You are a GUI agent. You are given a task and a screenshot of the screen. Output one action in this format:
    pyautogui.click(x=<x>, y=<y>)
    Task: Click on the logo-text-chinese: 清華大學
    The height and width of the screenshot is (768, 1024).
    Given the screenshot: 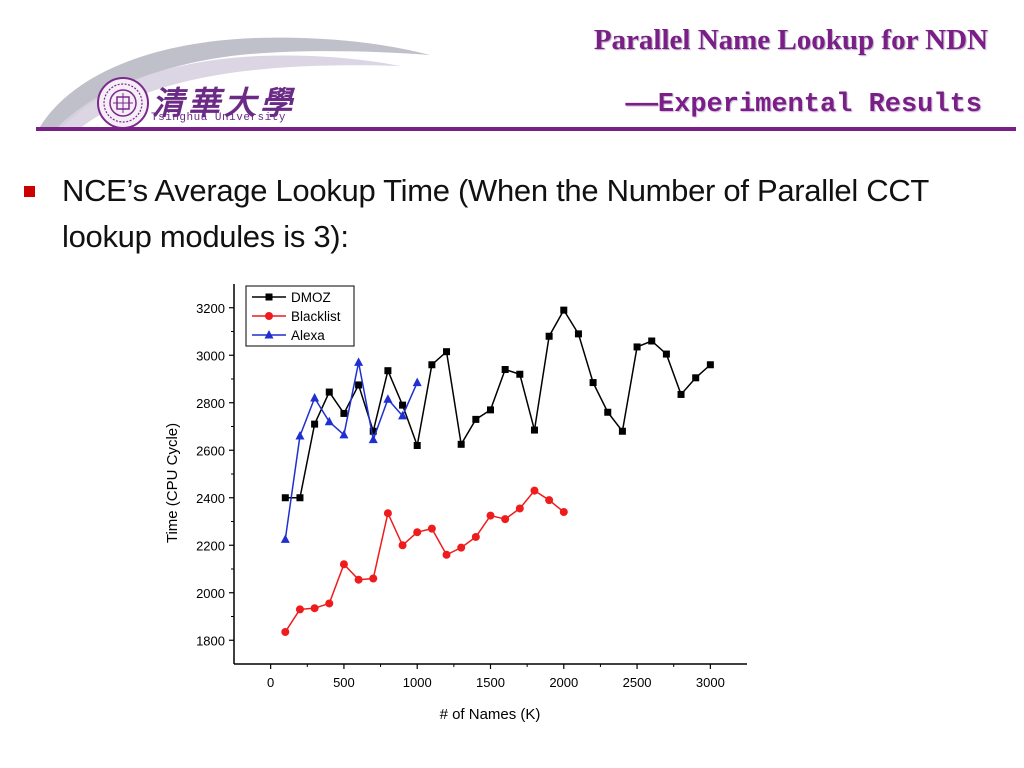 What is the action you would take?
    pyautogui.click(x=224, y=103)
    